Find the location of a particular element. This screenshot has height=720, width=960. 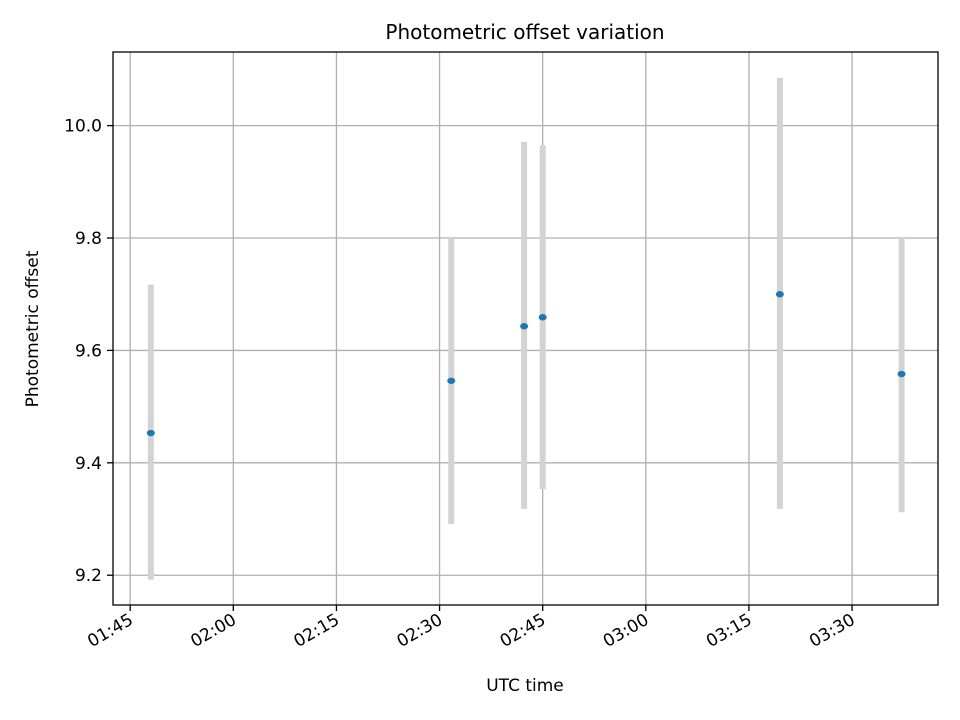

y-axis-label: Photometric offset is located at coordinates (33, 328).